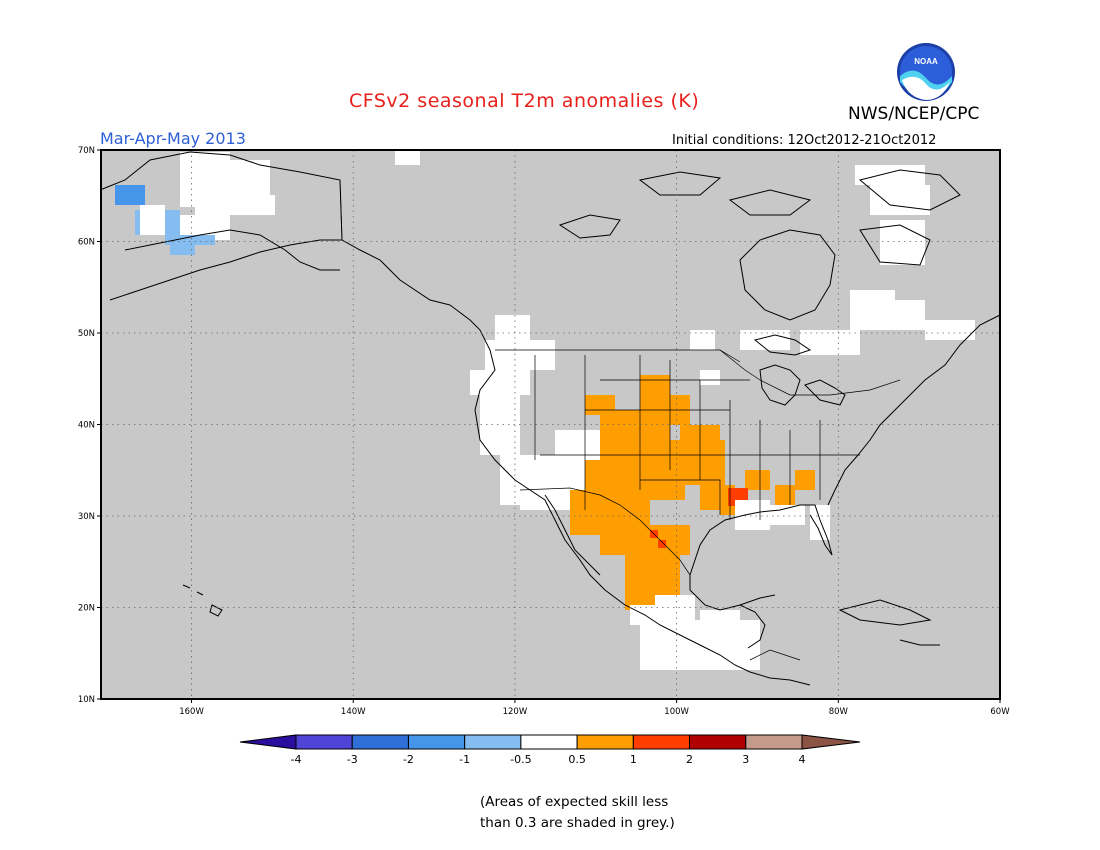 The width and height of the screenshot is (1100, 850). Describe the element at coordinates (577, 823) in the screenshot. I see `skill-note-line-2: than 0.3 are shaded in grey.)` at that location.